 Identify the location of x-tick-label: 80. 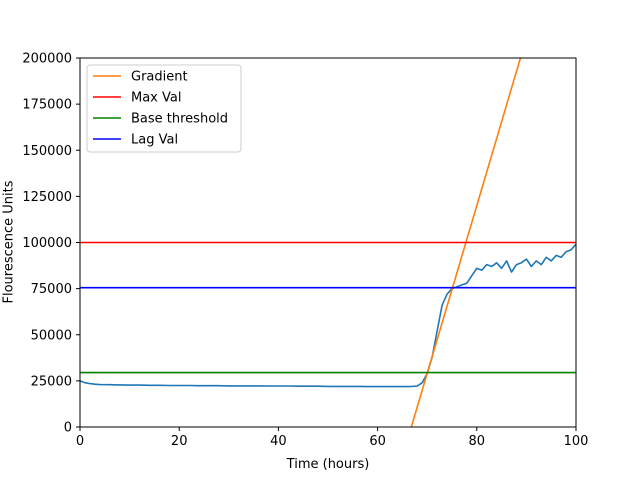
(477, 441).